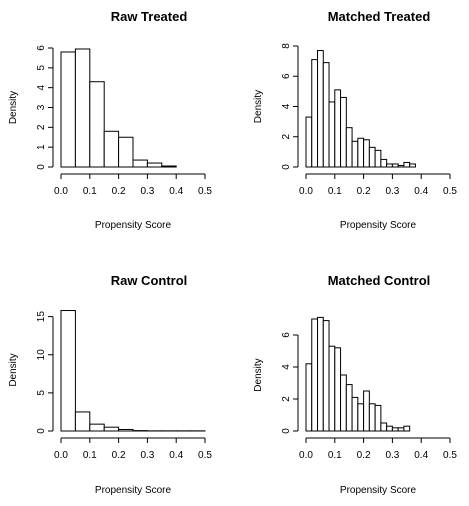 This screenshot has height=506, width=469. Describe the element at coordinates (41, 147) in the screenshot. I see `y-tick-label: 1` at that location.